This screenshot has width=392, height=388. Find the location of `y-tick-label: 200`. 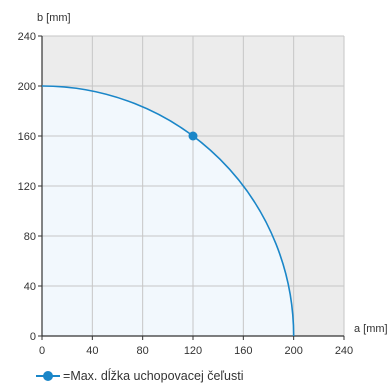

y-tick-label: 200 is located at coordinates (27, 87).